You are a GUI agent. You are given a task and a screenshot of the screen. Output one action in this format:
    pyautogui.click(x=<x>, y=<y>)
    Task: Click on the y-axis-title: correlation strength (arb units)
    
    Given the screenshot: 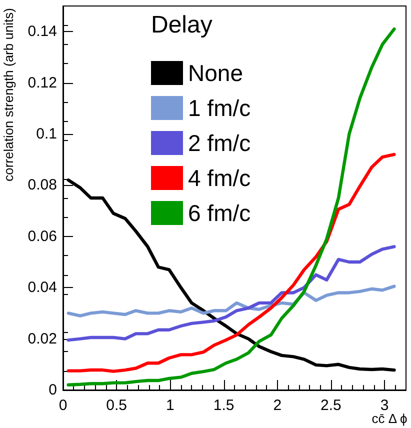 What is the action you would take?
    pyautogui.click(x=8, y=95)
    